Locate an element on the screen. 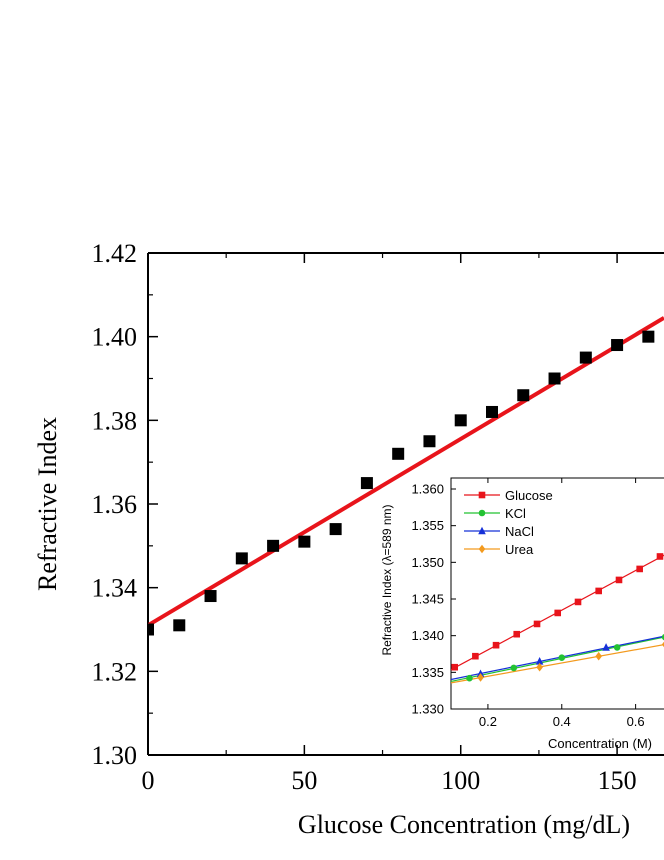  inset-lines is located at coordinates (557, 619).